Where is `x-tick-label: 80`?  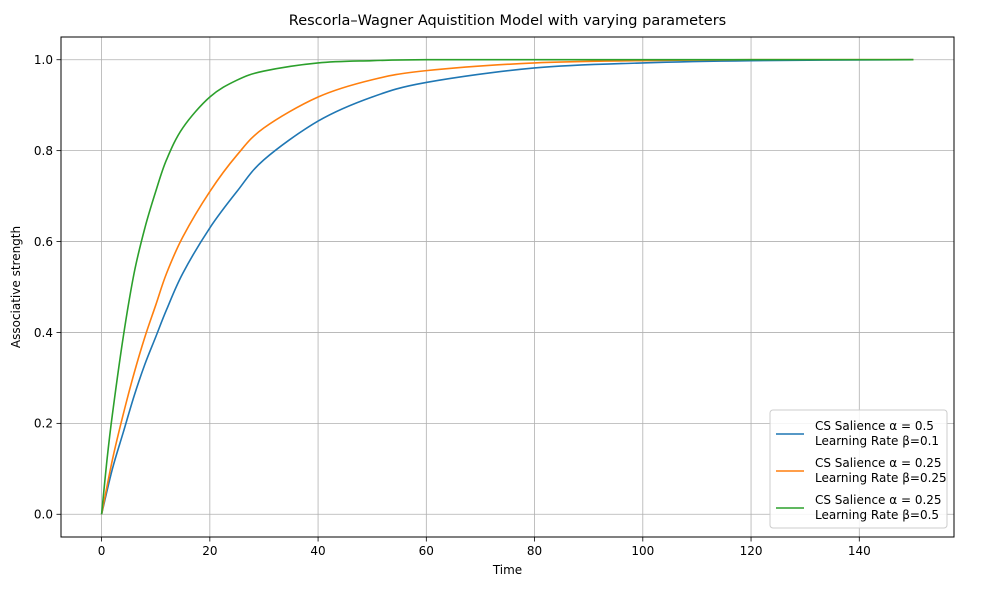 x-tick-label: 80 is located at coordinates (534, 551).